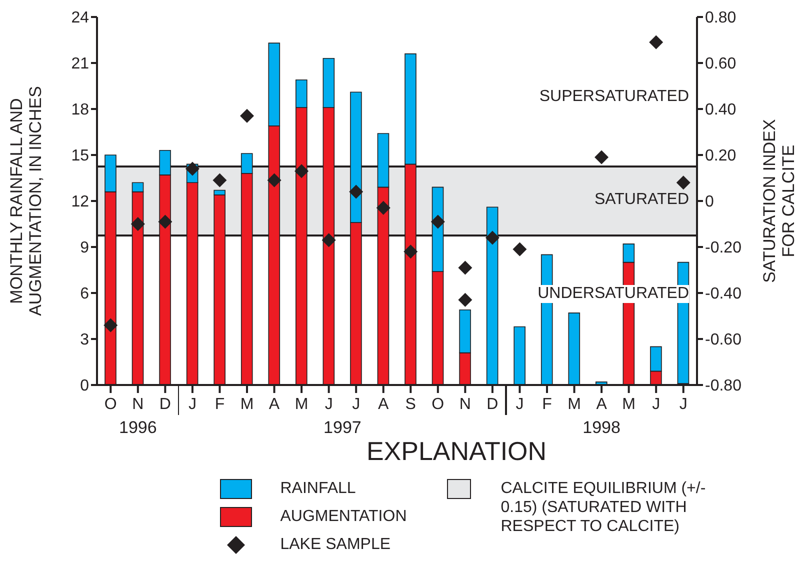 This screenshot has height=583, width=807. What do you see at coordinates (343, 427) in the screenshot?
I see `text: 1997` at bounding box center [343, 427].